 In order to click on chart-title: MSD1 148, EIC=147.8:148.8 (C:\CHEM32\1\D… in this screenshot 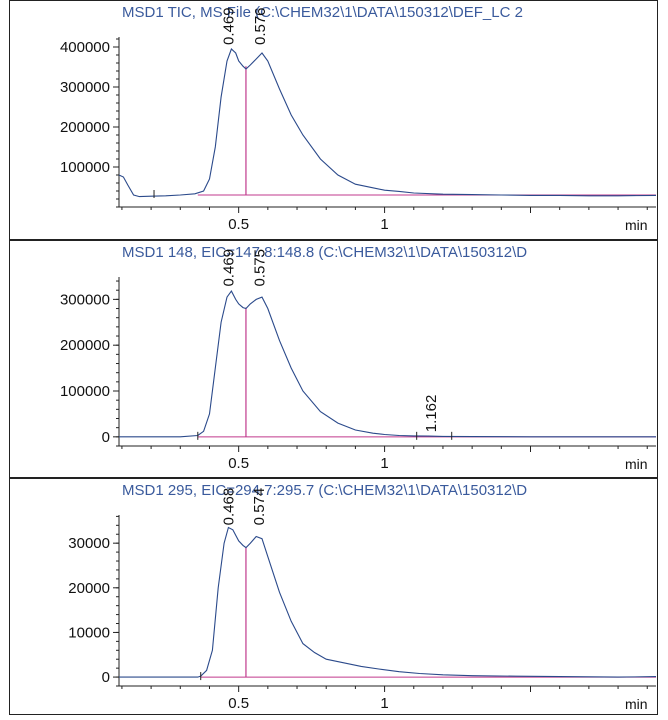, I will do `click(324, 252)`.